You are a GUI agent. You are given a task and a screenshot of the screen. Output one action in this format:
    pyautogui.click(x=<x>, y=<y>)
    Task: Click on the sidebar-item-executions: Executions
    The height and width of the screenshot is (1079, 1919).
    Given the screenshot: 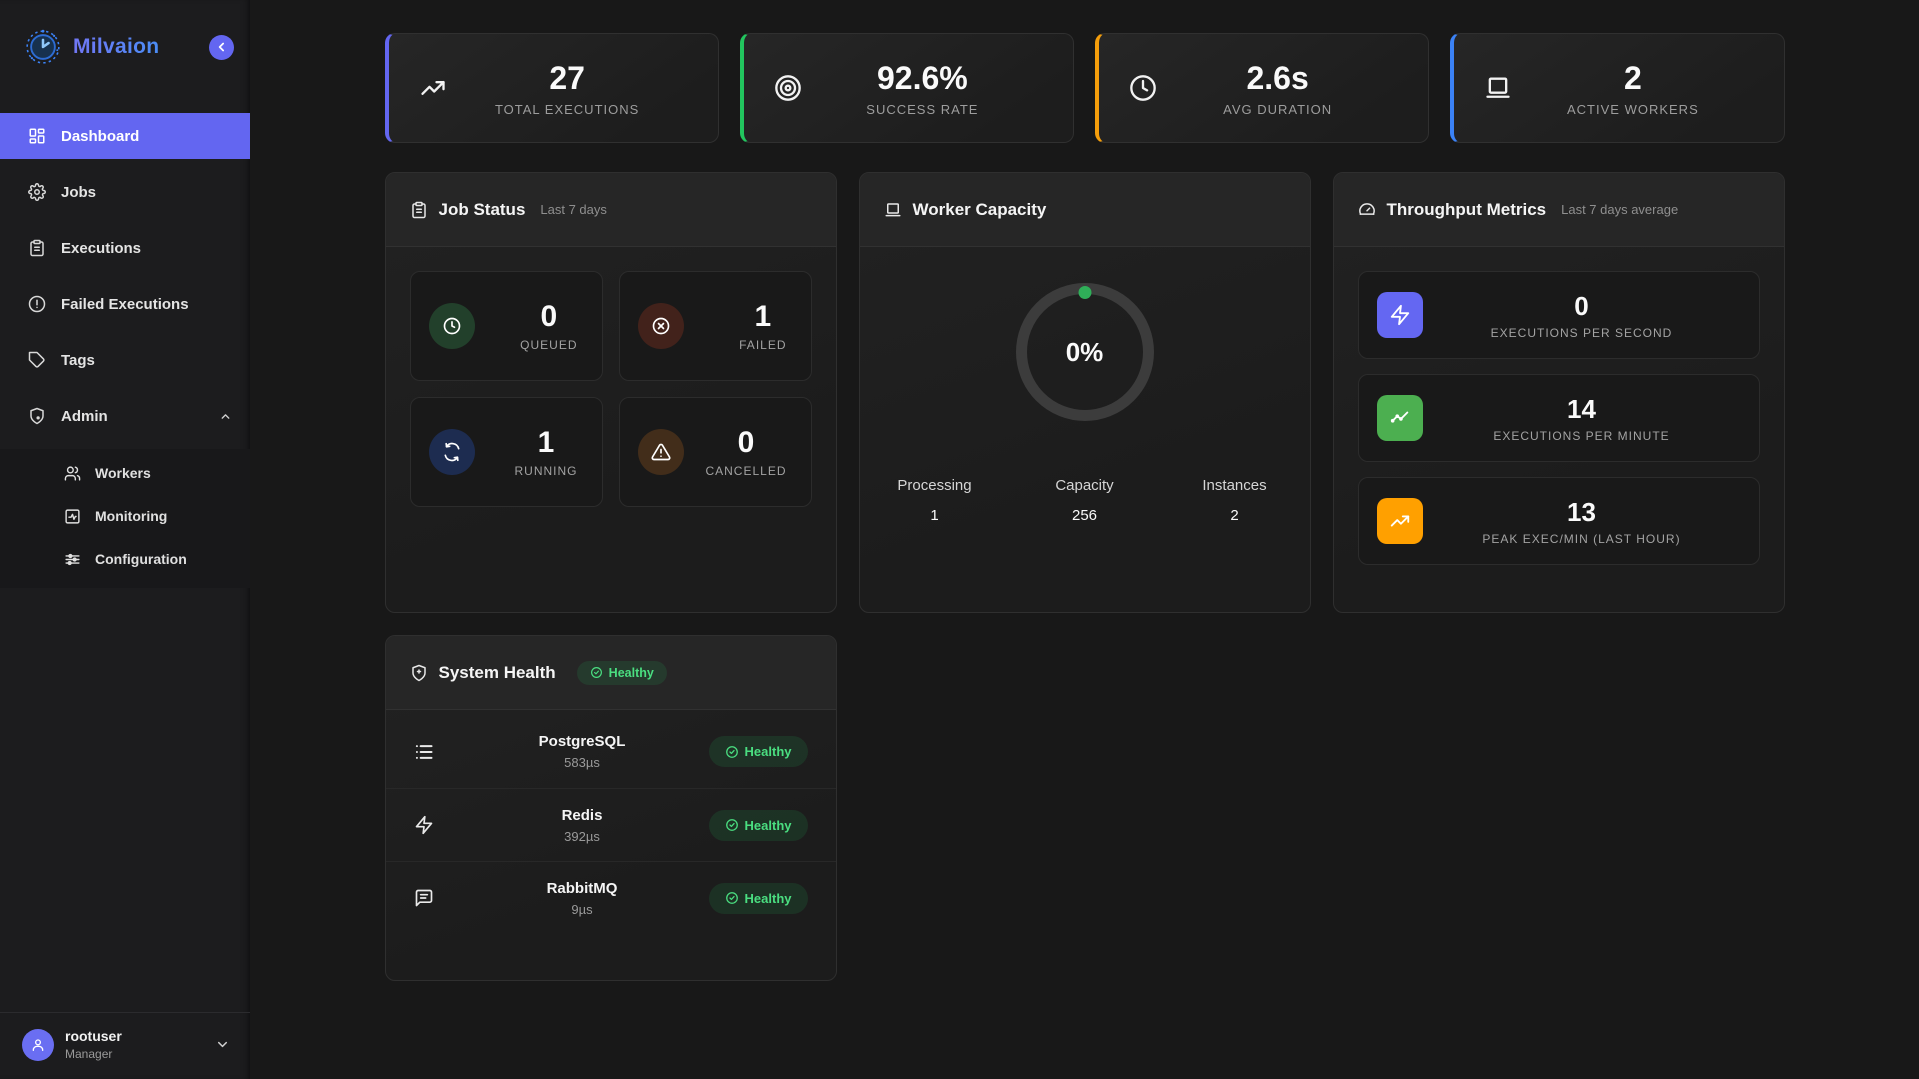 What is the action you would take?
    pyautogui.click(x=125, y=248)
    